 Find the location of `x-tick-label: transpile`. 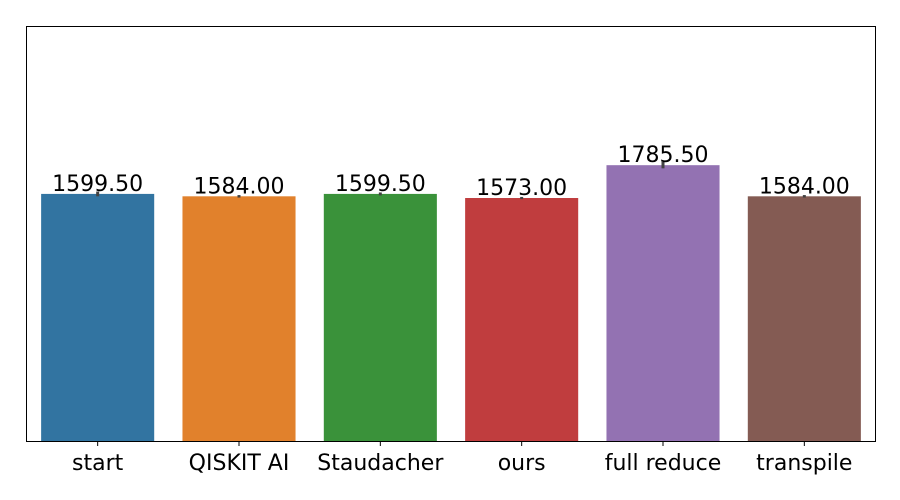

x-tick-label: transpile is located at coordinates (804, 463).